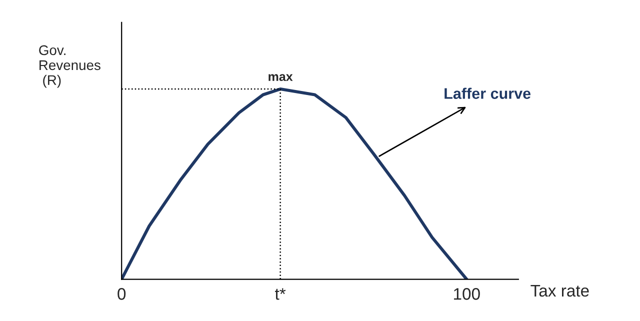 Image resolution: width=640 pixels, height=321 pixels. Describe the element at coordinates (122, 294) in the screenshot. I see `x-tick-label: 0` at that location.